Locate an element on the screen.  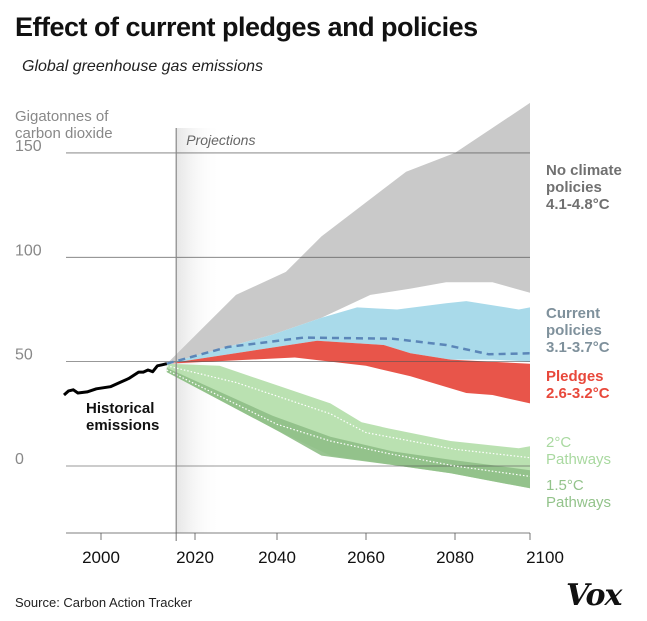
historical-line is located at coordinates (115, 379).